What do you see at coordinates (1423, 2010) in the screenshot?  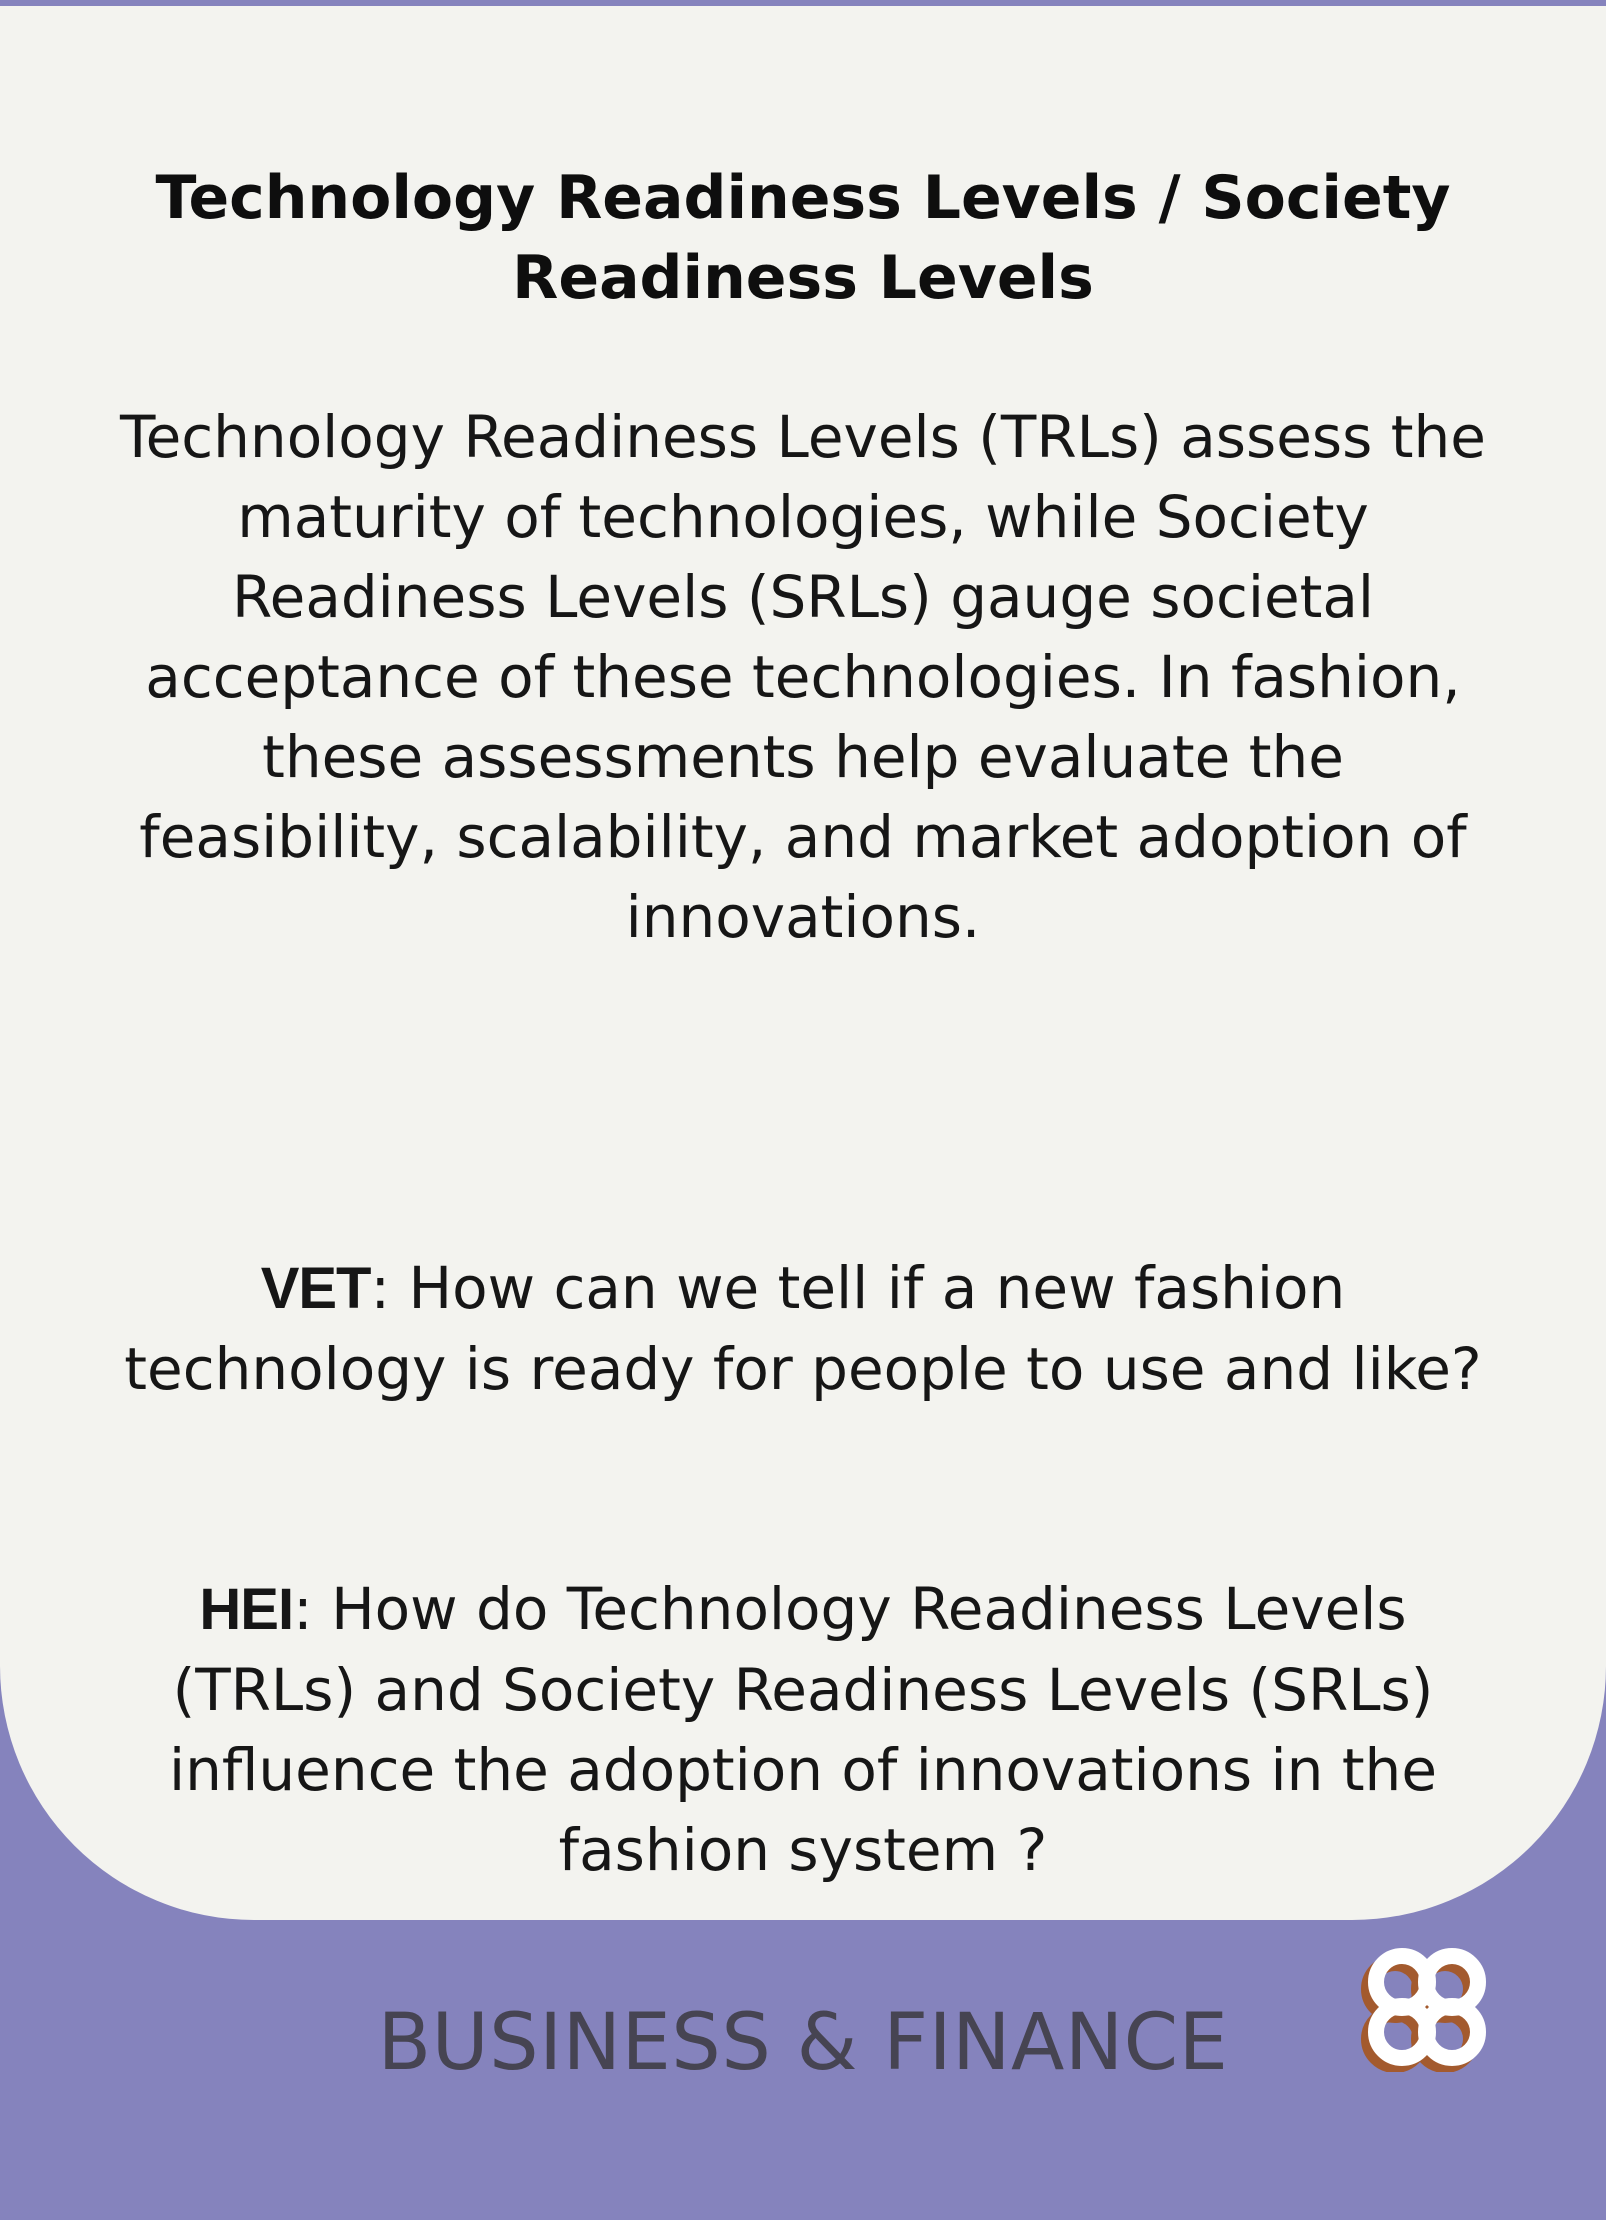 I see `quatrefoil-logo-icon` at bounding box center [1423, 2010].